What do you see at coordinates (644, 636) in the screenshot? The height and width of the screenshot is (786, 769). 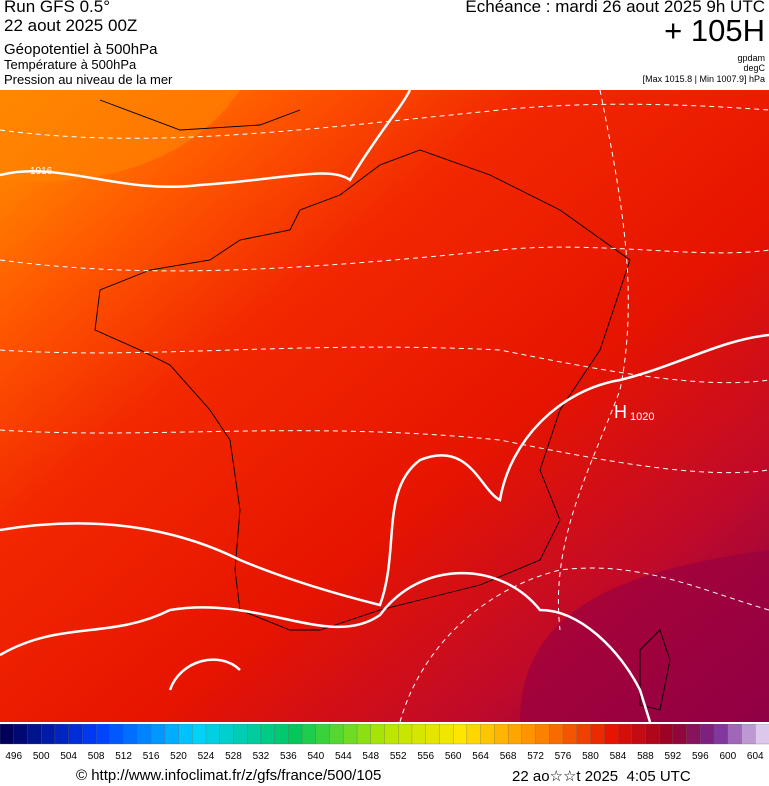 I see `cold-zone` at bounding box center [644, 636].